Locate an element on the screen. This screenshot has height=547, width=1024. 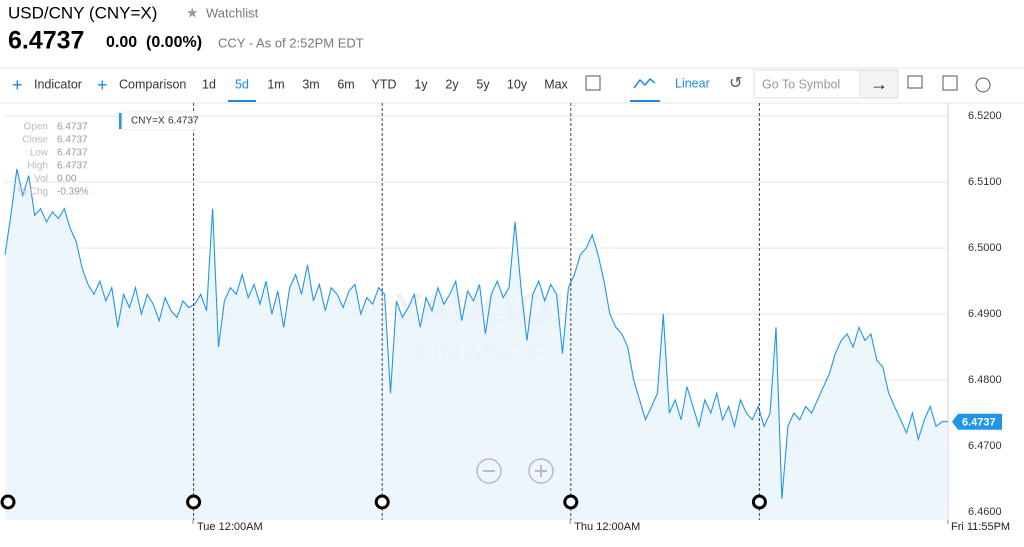
price-tag is located at coordinates (977, 421).